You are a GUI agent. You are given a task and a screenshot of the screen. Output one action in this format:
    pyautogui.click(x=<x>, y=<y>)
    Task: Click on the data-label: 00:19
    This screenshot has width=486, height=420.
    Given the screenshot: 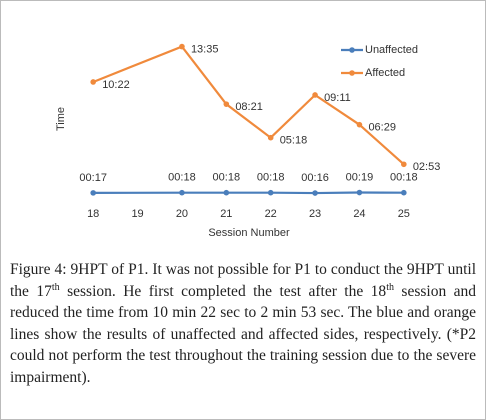 What is the action you would take?
    pyautogui.click(x=360, y=177)
    